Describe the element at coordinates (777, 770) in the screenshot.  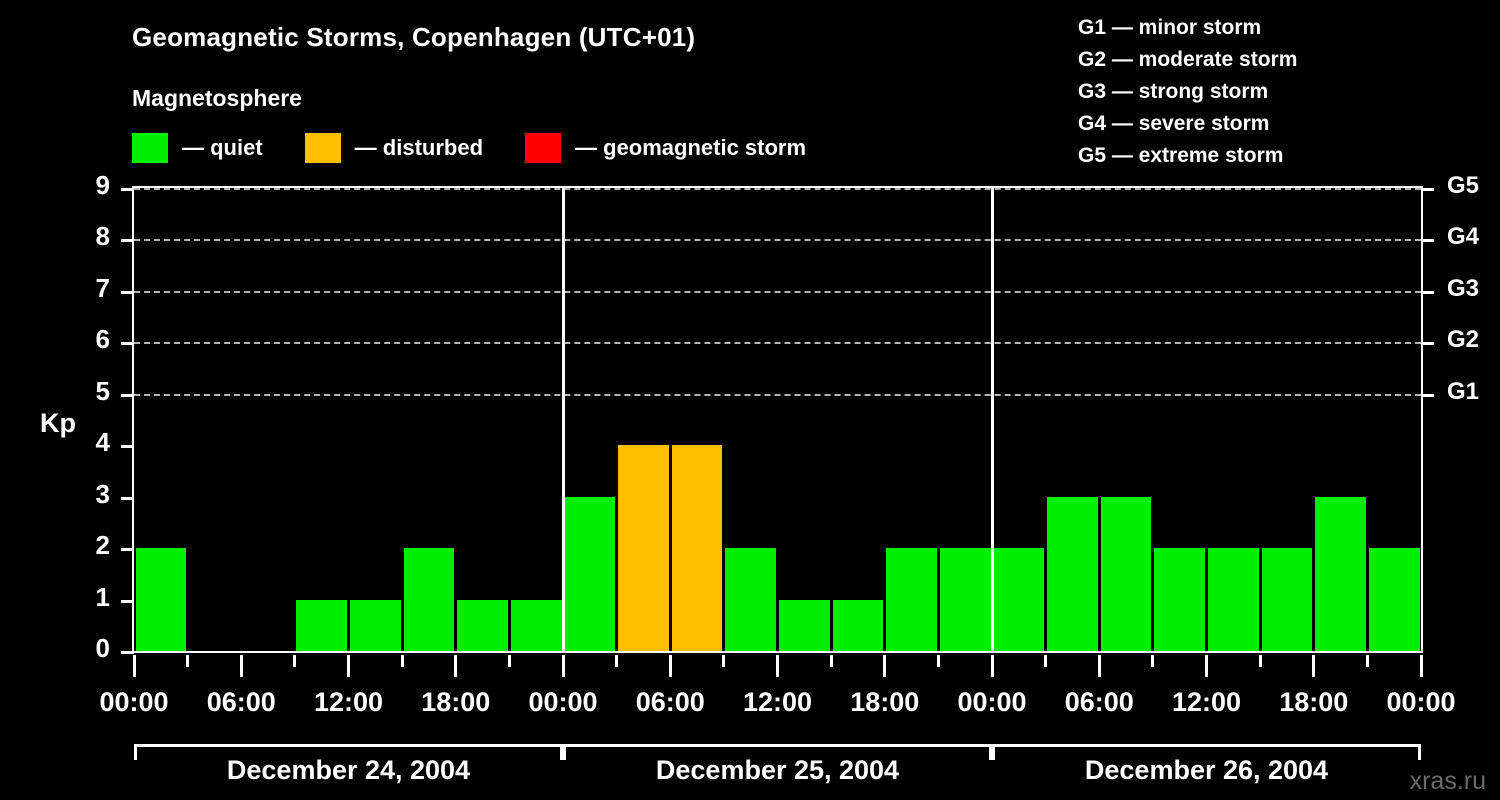
I see `date-label-2: December 25, 2004` at that location.